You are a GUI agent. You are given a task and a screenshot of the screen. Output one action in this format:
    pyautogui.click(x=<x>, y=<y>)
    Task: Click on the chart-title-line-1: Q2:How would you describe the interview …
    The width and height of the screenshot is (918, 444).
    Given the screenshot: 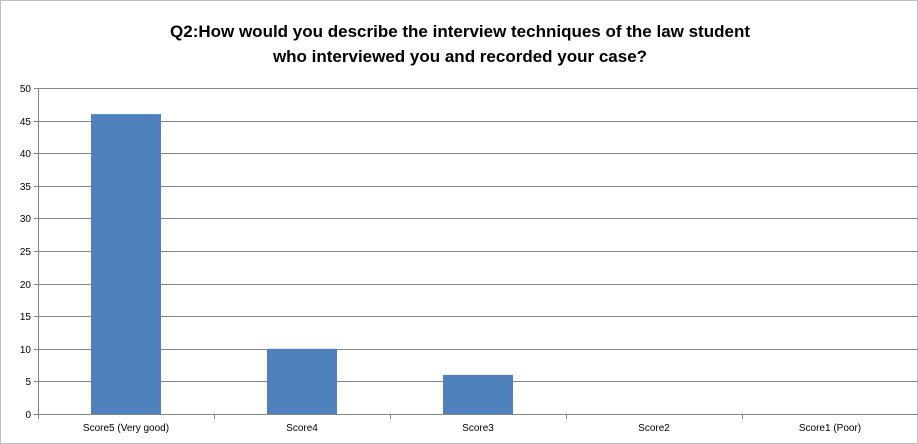 What is the action you would take?
    pyautogui.click(x=460, y=31)
    